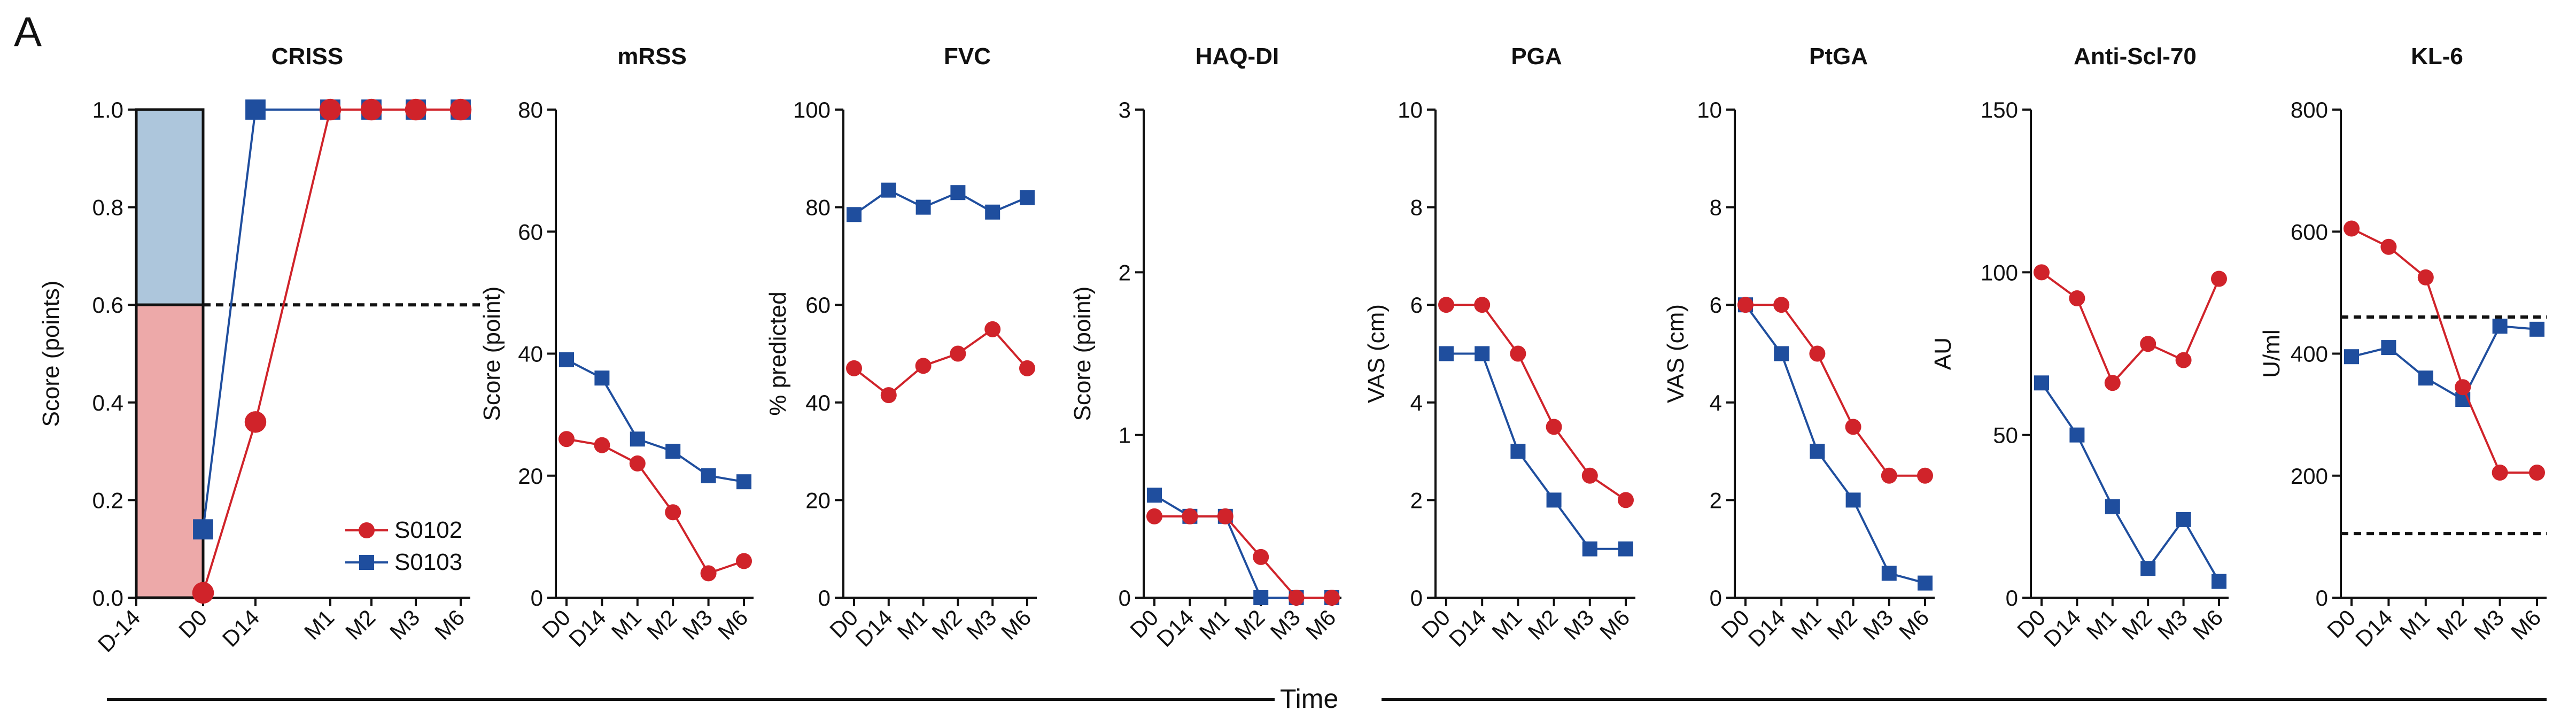  Describe the element at coordinates (652, 56) in the screenshot. I see `panel-title: mRSS` at that location.